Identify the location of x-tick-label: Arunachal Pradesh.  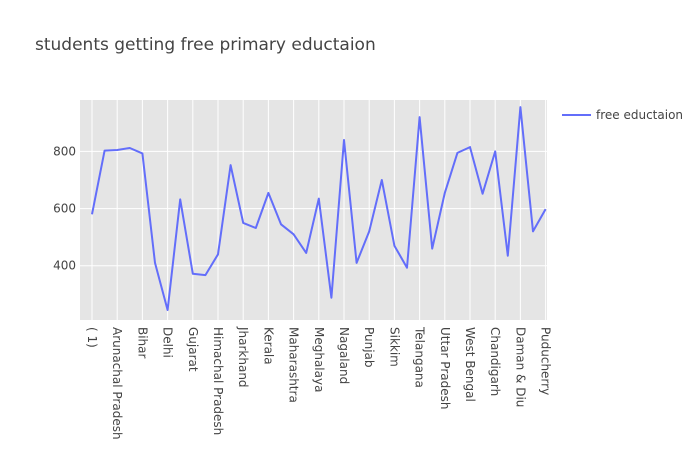
(117, 383).